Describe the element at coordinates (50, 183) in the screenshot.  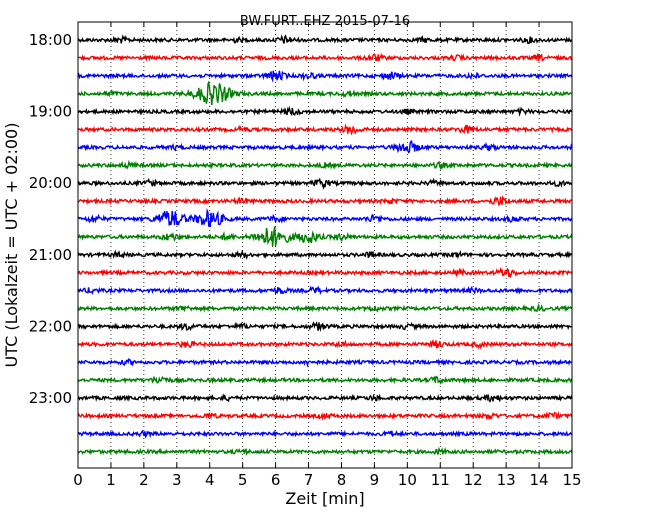
I see `y-tick-label: 20:00` at that location.